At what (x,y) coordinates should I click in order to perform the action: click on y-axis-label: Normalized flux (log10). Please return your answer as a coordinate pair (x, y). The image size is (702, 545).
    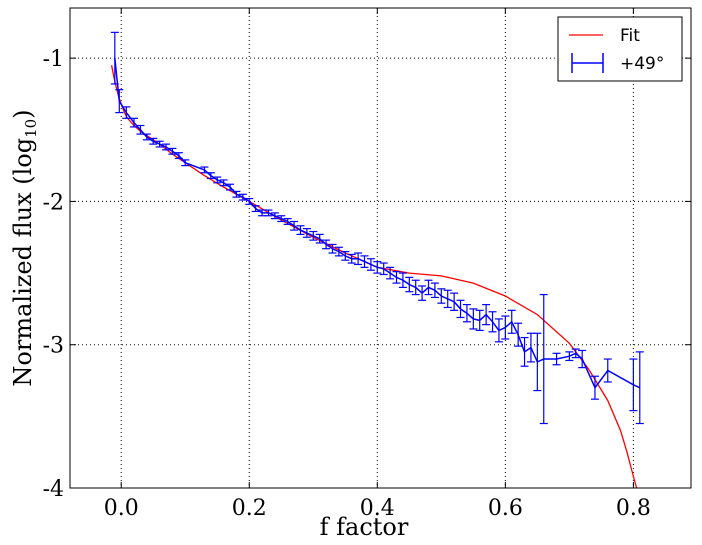
    Looking at the image, I should click on (24, 247).